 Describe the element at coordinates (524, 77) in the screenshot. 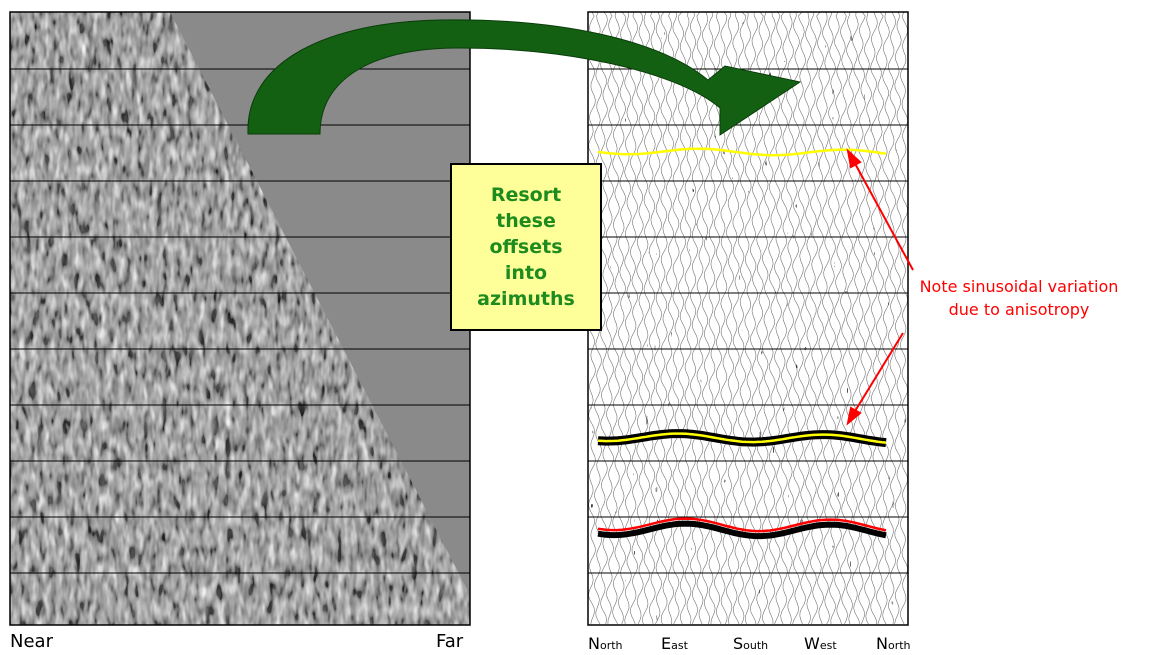

I see `resort-arrow-icon` at that location.